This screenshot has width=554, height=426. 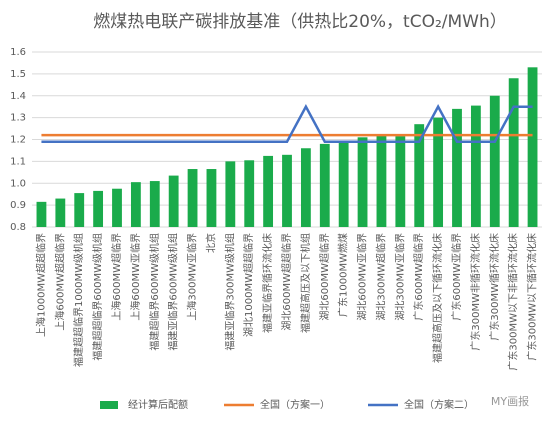 I want to click on x-tick-label: 福建亚临界循环流化床, so click(x=267, y=283).